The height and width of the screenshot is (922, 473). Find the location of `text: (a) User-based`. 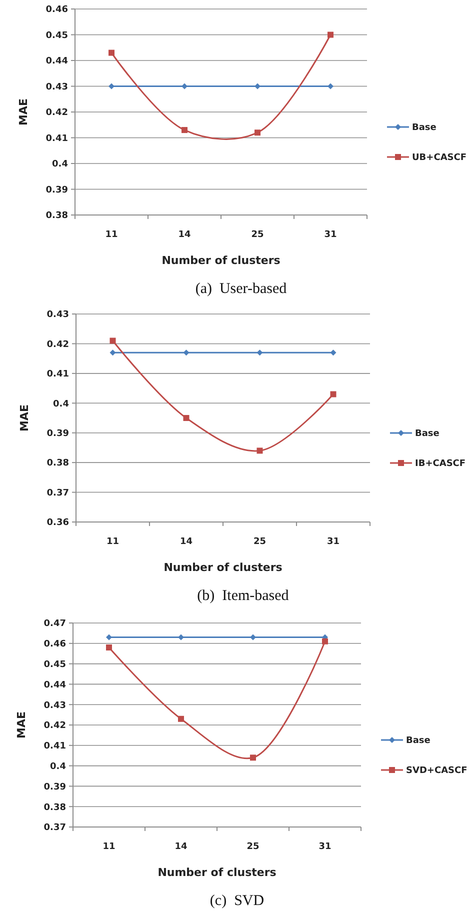

text: (a) User-based is located at coordinates (241, 289).